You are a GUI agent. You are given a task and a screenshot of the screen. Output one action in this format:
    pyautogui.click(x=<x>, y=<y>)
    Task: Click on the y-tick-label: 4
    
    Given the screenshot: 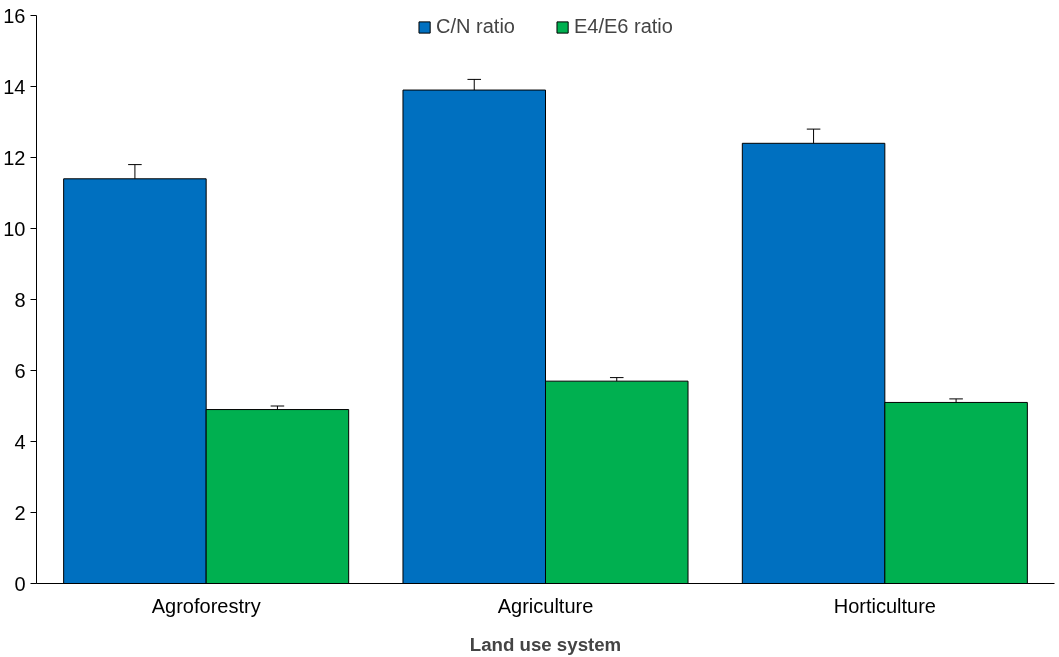 What is the action you would take?
    pyautogui.click(x=20, y=441)
    